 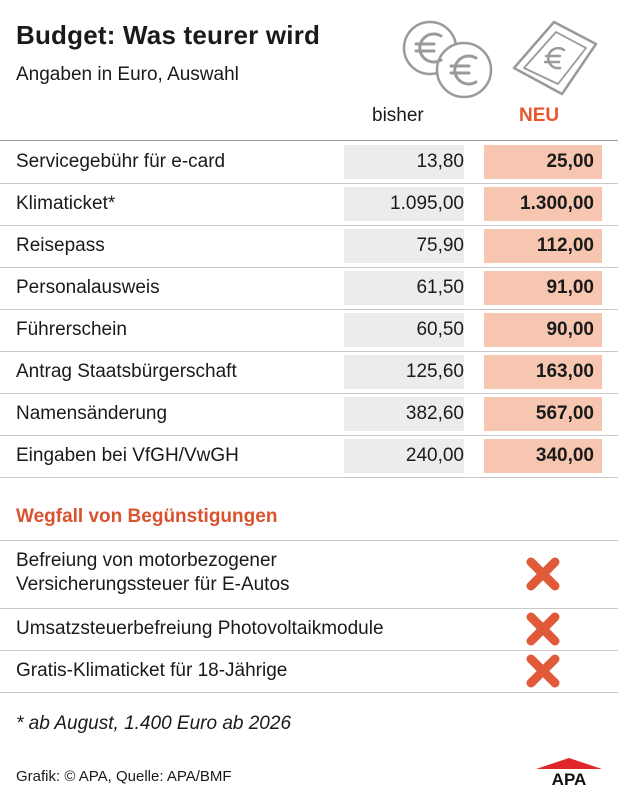 What do you see at coordinates (440, 329) in the screenshot?
I see `old-value: 60,50` at bounding box center [440, 329].